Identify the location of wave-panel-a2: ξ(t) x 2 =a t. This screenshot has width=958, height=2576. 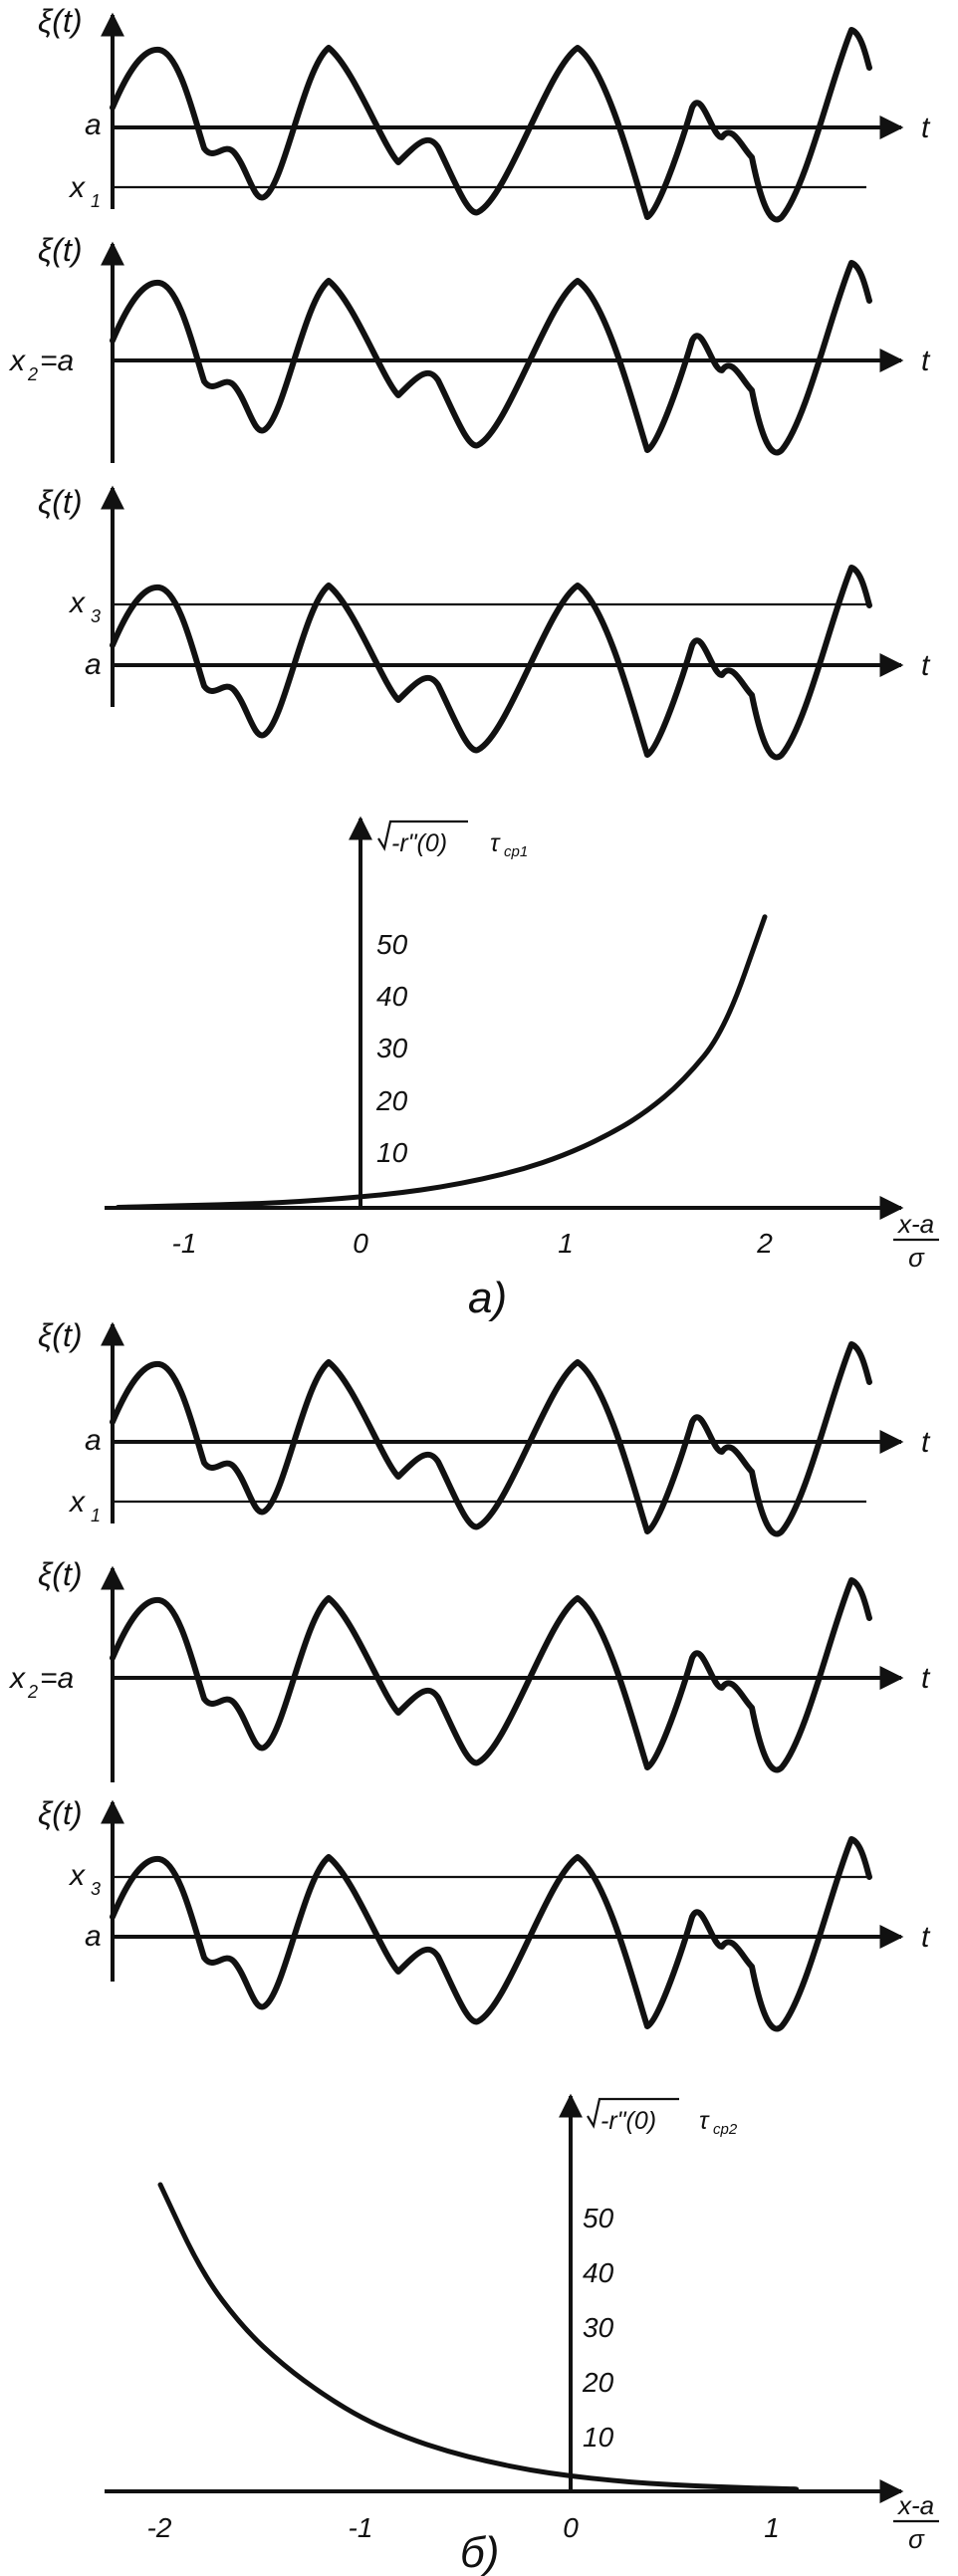
(469, 347).